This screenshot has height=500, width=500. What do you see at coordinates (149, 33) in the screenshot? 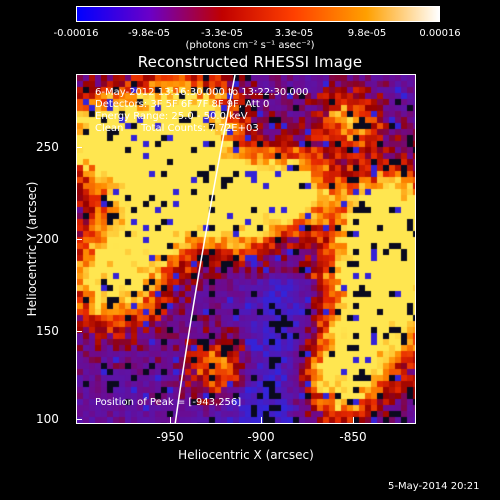
I see `colorbar-tick-label: -9.8e-05` at bounding box center [149, 33].